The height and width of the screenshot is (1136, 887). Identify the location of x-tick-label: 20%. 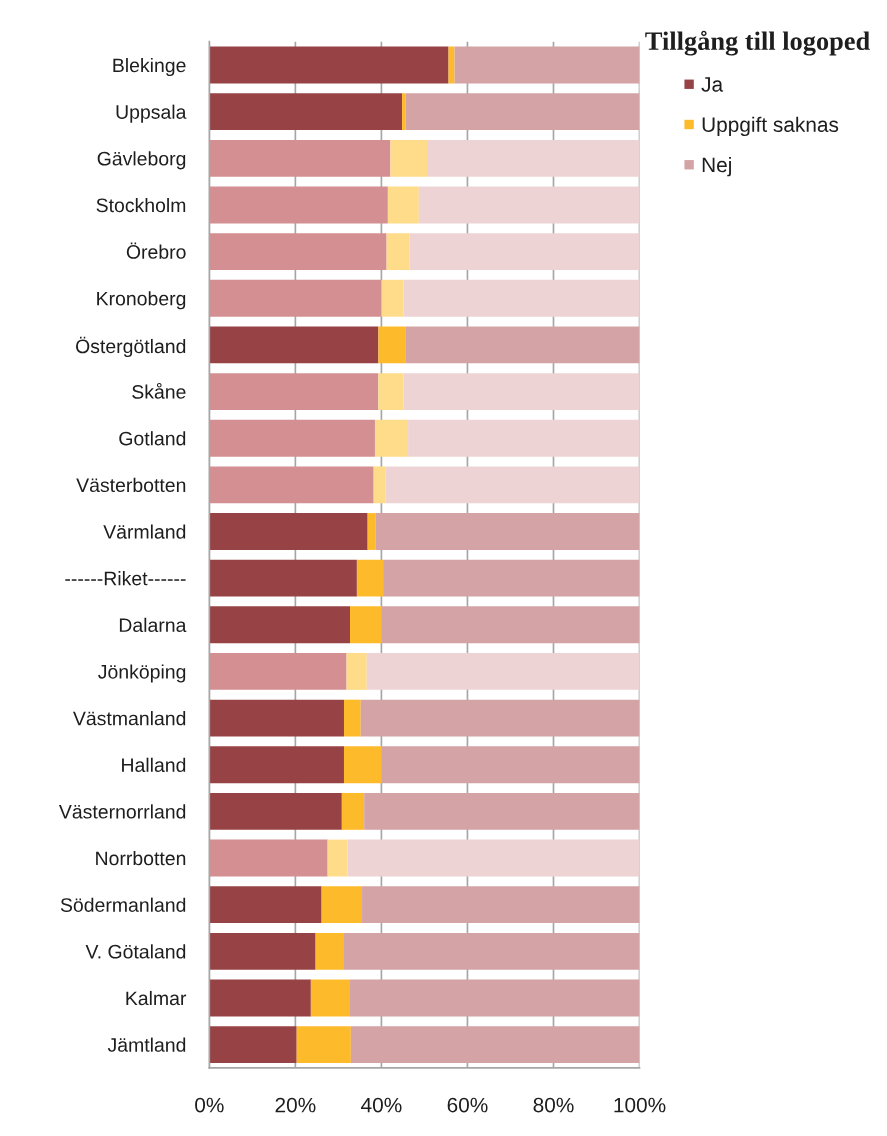
(295, 1105).